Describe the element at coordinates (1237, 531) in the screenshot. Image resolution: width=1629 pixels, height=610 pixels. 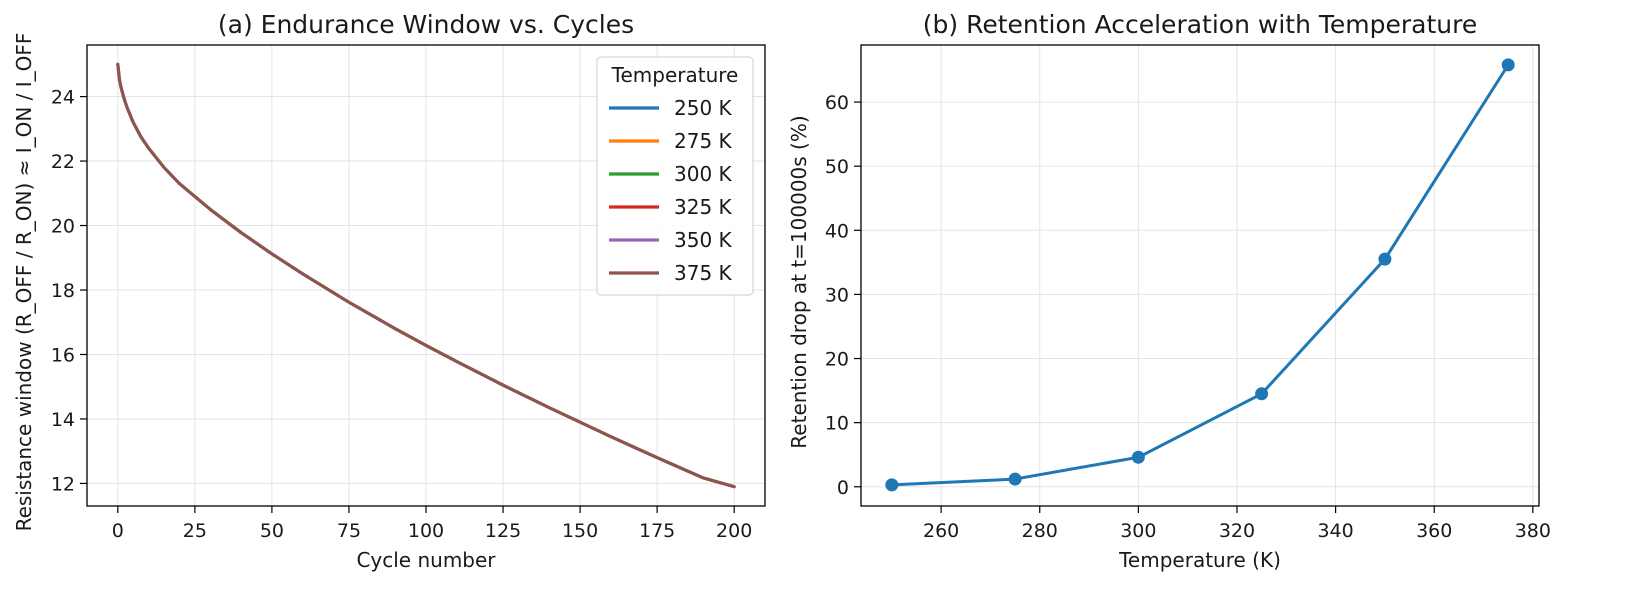
I see `x-tick-label: 320` at that location.